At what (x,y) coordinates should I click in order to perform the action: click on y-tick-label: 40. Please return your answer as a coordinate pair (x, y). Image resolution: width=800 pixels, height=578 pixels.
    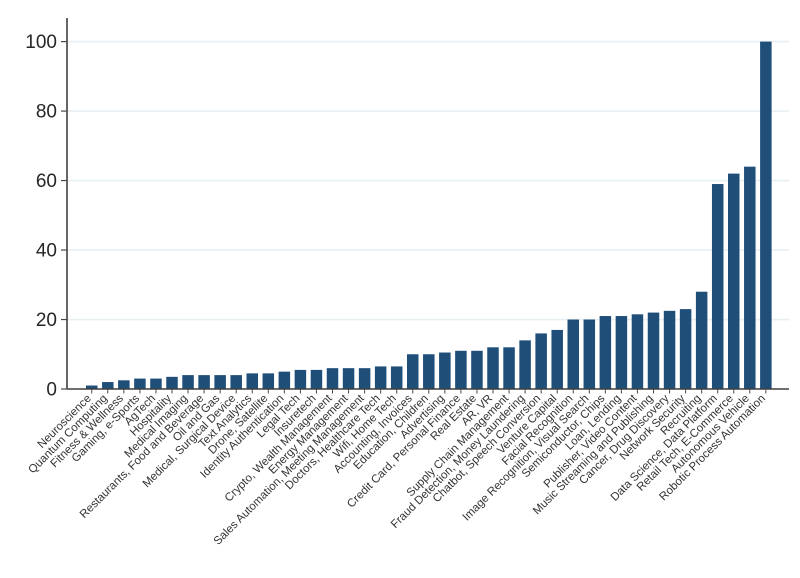
    Looking at the image, I should click on (46, 251).